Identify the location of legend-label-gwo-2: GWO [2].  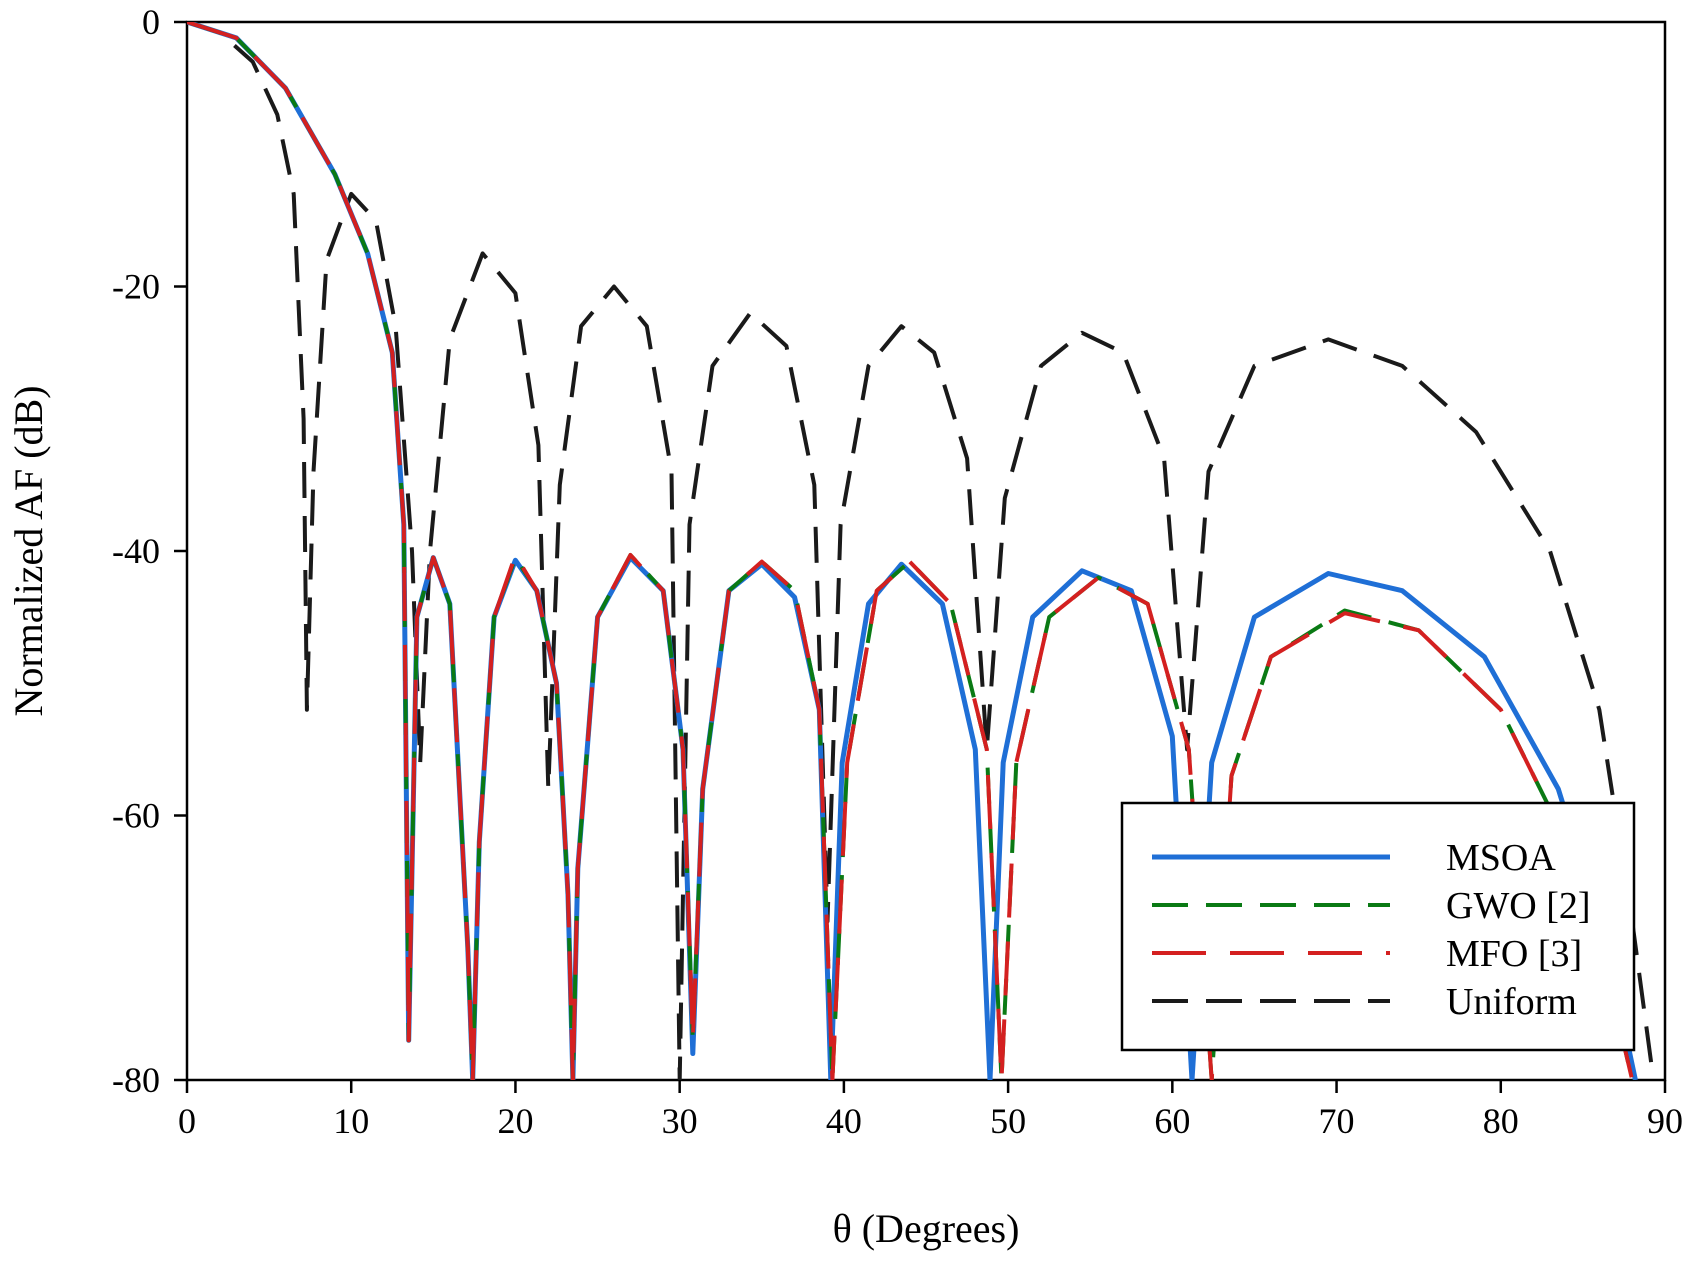
(1518, 906).